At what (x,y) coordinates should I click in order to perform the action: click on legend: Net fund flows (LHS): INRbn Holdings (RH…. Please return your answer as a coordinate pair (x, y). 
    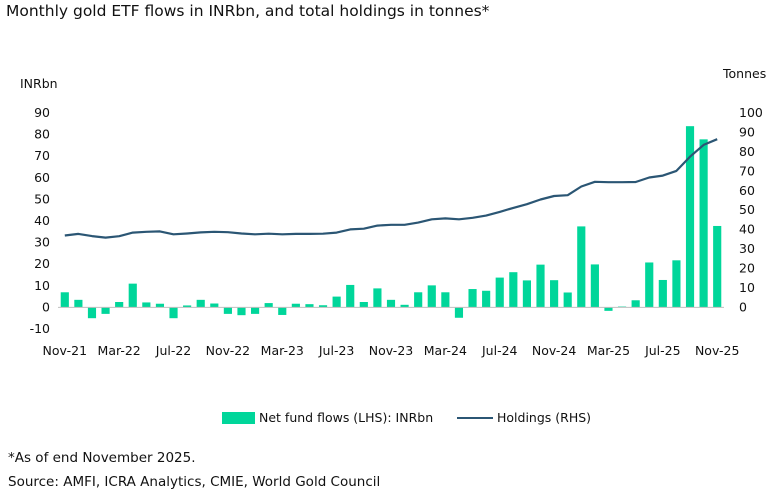
    Looking at the image, I should click on (390, 421).